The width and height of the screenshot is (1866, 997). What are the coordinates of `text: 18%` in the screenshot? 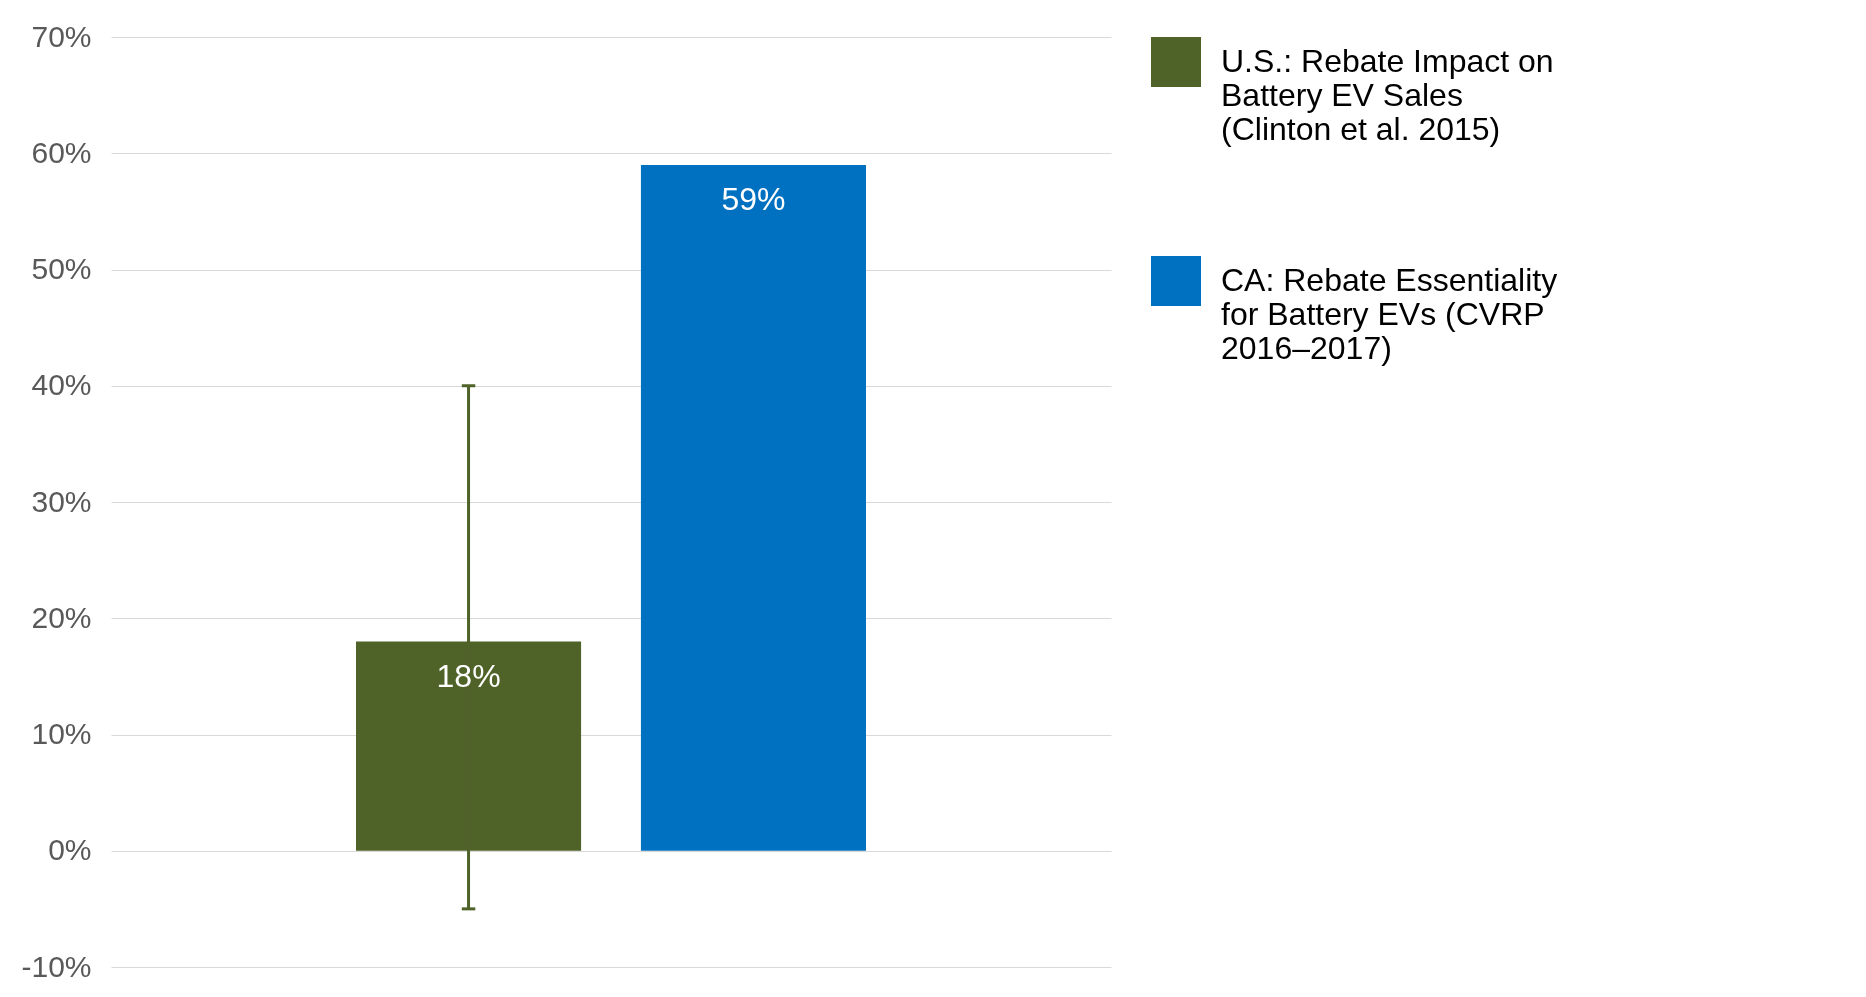 It's located at (468, 675).